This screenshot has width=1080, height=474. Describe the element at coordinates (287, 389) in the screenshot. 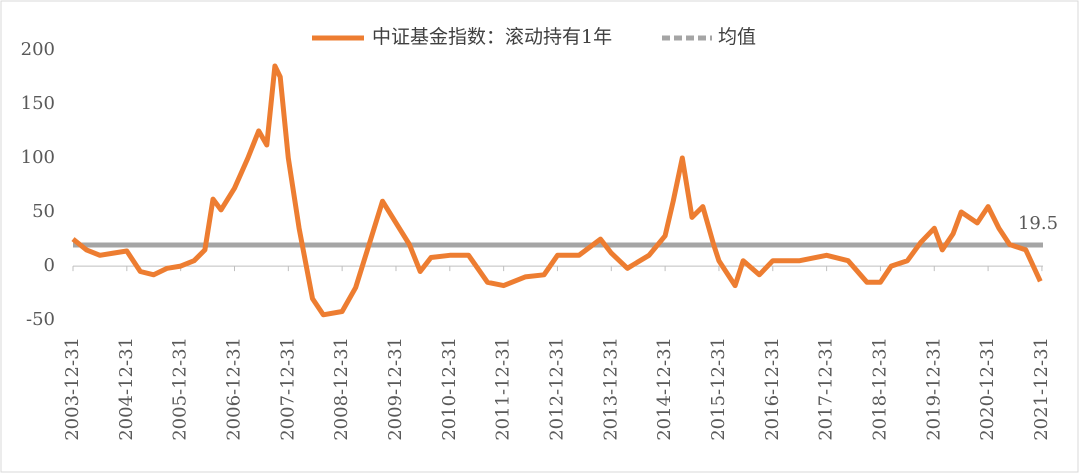

I see `x-tick-label: 2007-12-31` at that location.